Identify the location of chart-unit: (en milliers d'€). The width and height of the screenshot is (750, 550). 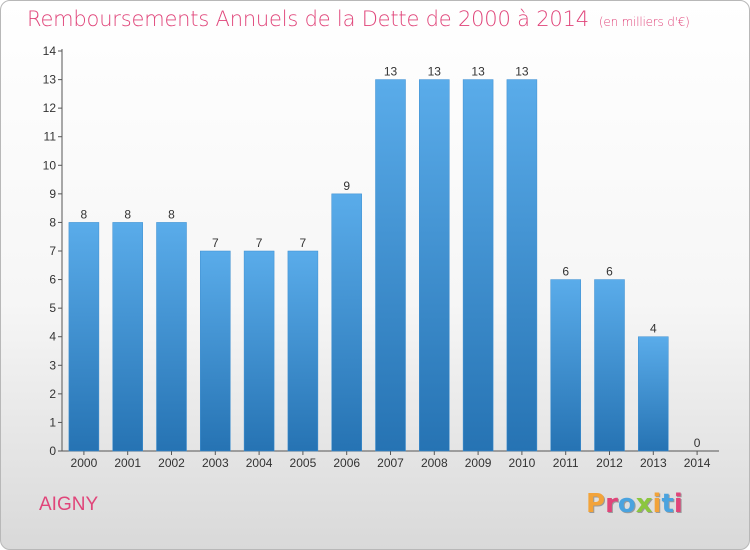
(644, 22).